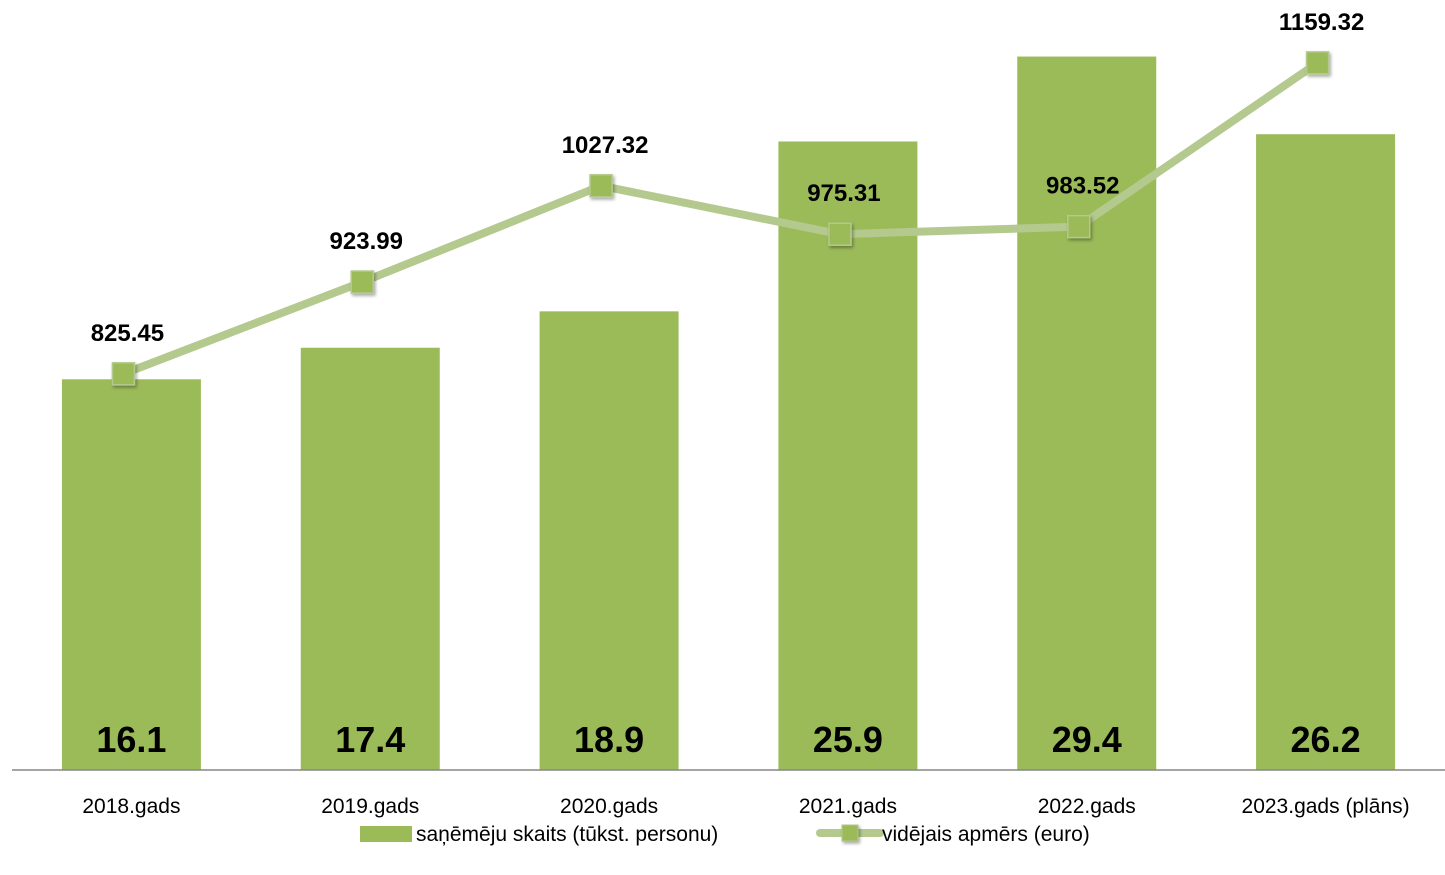 Image resolution: width=1445 pixels, height=875 pixels. Describe the element at coordinates (1326, 739) in the screenshot. I see `bar-value-label: 26.2` at that location.